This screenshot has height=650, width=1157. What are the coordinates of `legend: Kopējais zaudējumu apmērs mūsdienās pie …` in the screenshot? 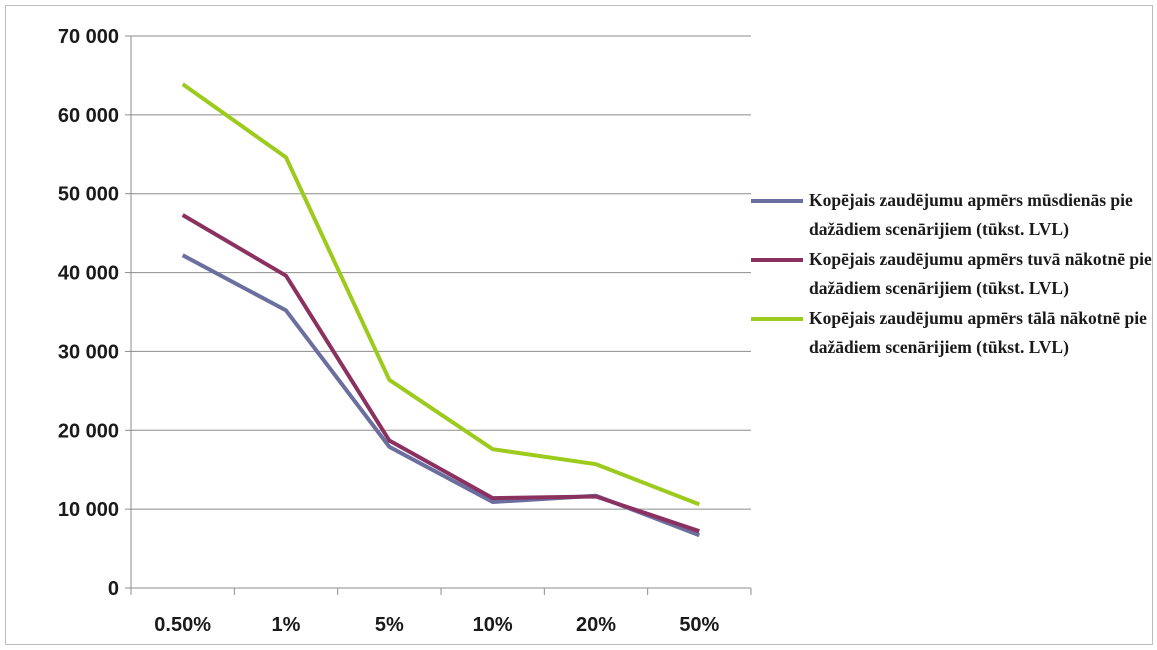 It's located at (954, 274).